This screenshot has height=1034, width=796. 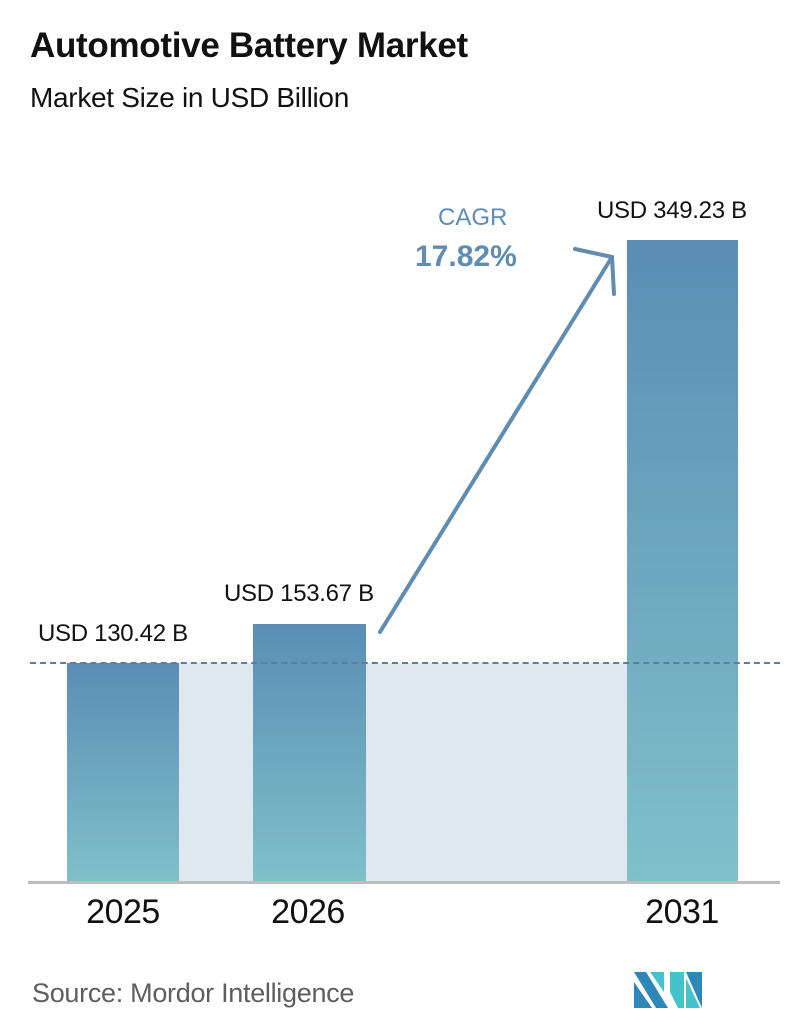 What do you see at coordinates (123, 772) in the screenshot?
I see `bar-2025` at bounding box center [123, 772].